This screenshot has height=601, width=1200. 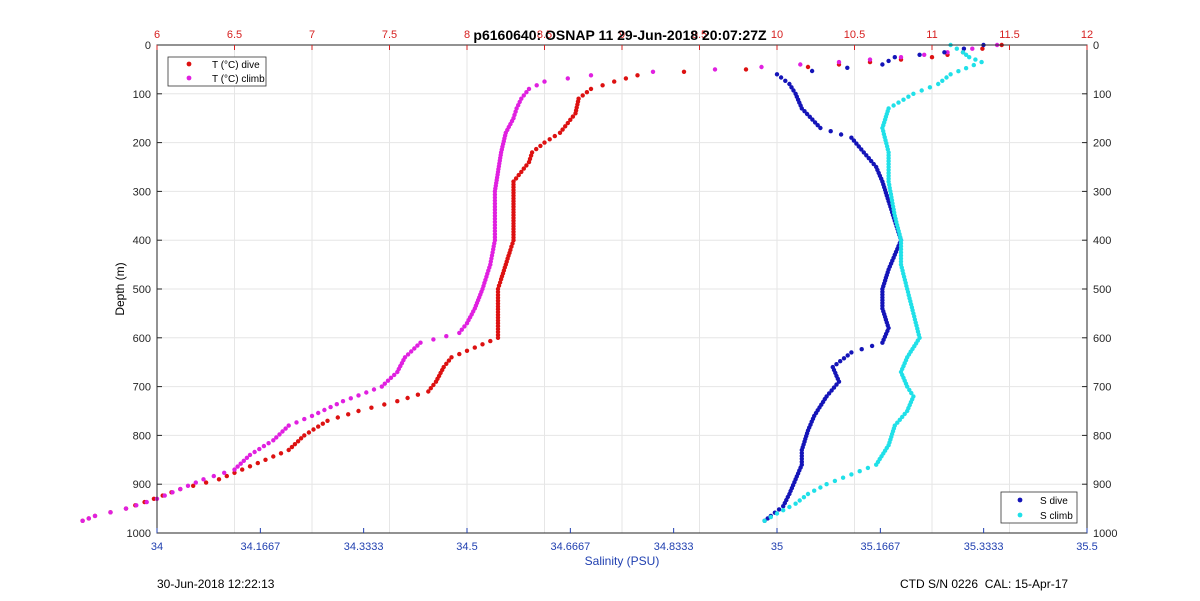 I want to click on x-bottom-tick-label: 34.8333, so click(x=674, y=547).